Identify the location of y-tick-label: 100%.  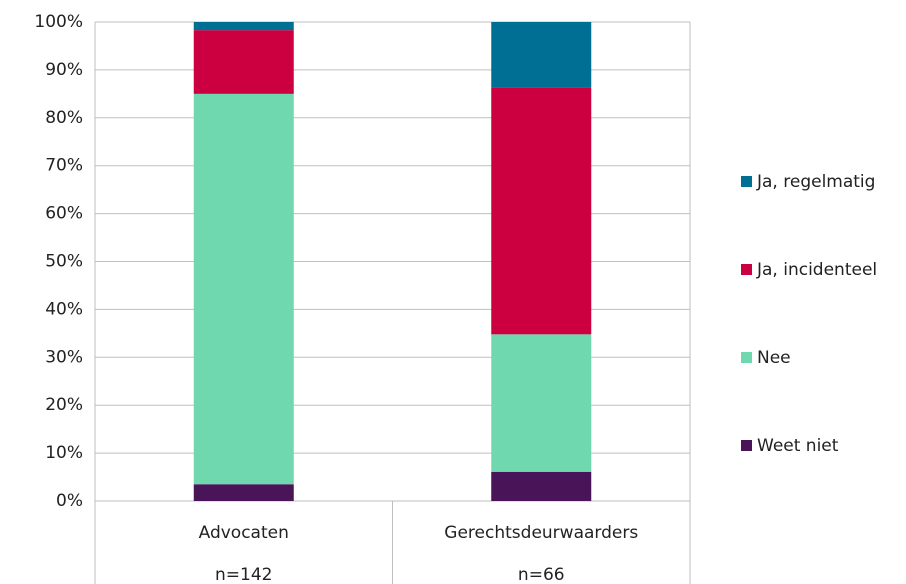
(58, 22).